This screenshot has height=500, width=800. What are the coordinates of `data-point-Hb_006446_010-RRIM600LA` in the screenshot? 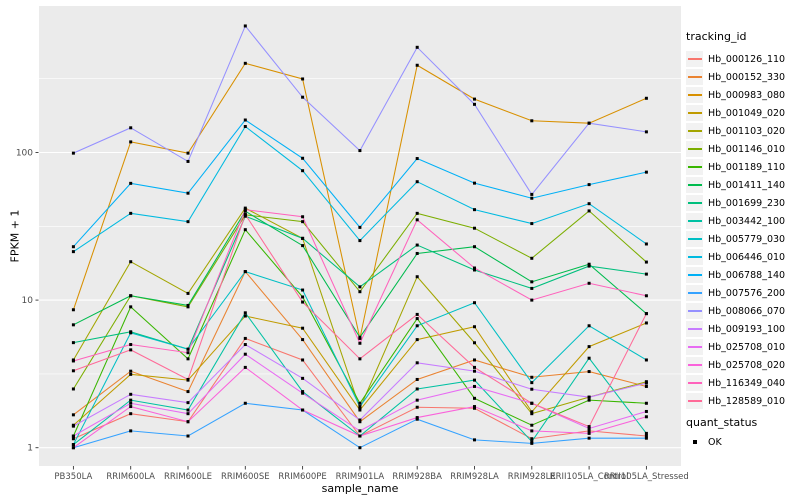 It's located at (131, 213).